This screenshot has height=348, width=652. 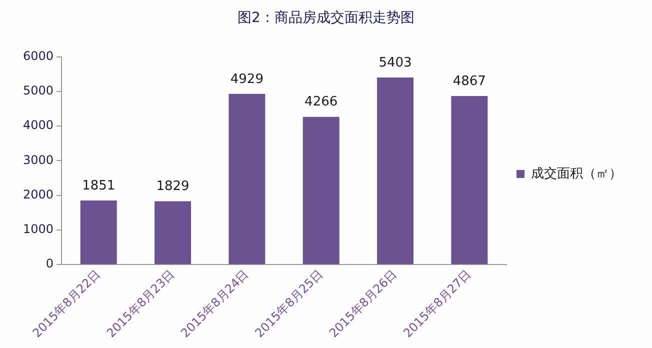 I want to click on y-tick-label: 6000, so click(x=38, y=55).